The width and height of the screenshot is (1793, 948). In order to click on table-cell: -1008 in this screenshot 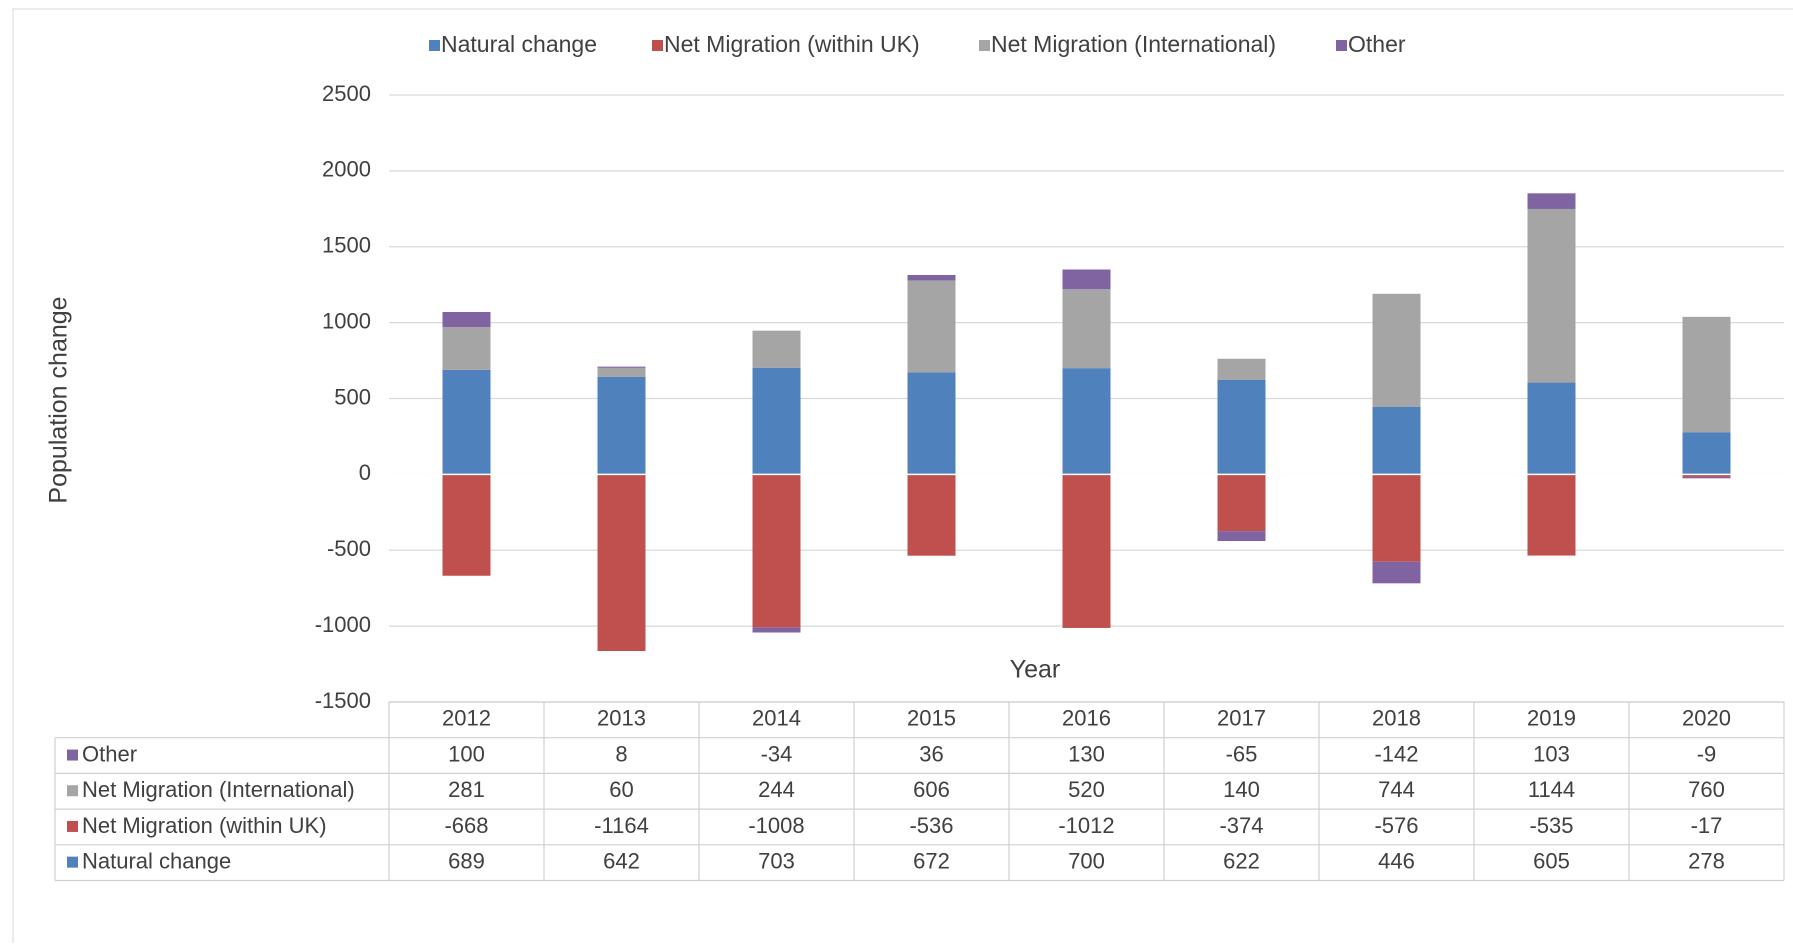, I will do `click(776, 825)`.